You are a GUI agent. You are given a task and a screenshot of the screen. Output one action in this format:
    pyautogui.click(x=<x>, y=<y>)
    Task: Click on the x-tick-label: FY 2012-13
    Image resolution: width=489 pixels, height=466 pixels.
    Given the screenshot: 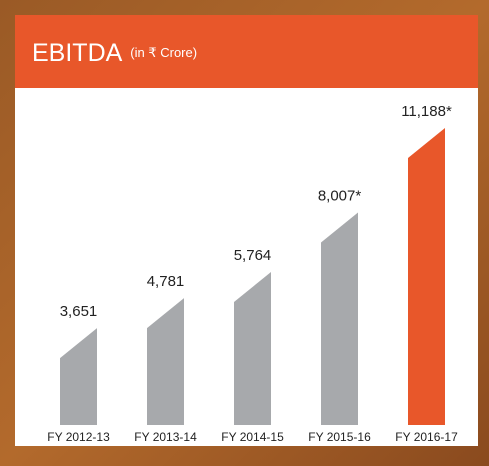 What is the action you would take?
    pyautogui.click(x=78, y=437)
    